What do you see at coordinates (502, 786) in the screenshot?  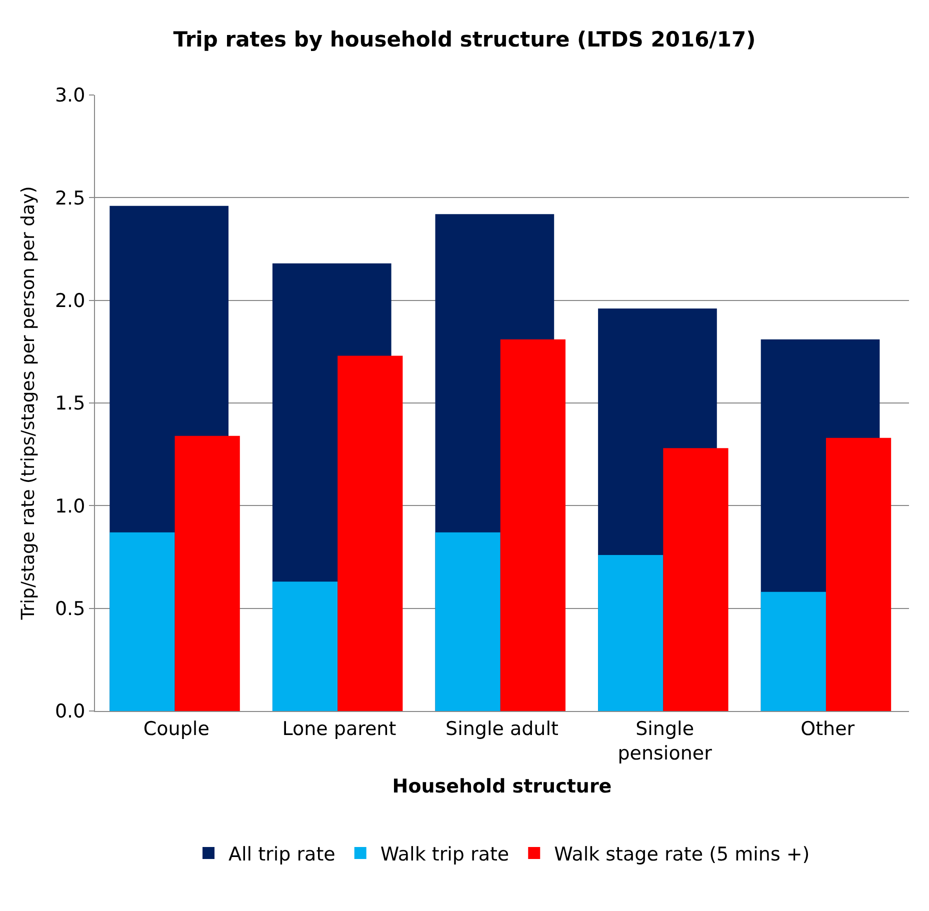 I see `x-axis-title: Household structure` at bounding box center [502, 786].